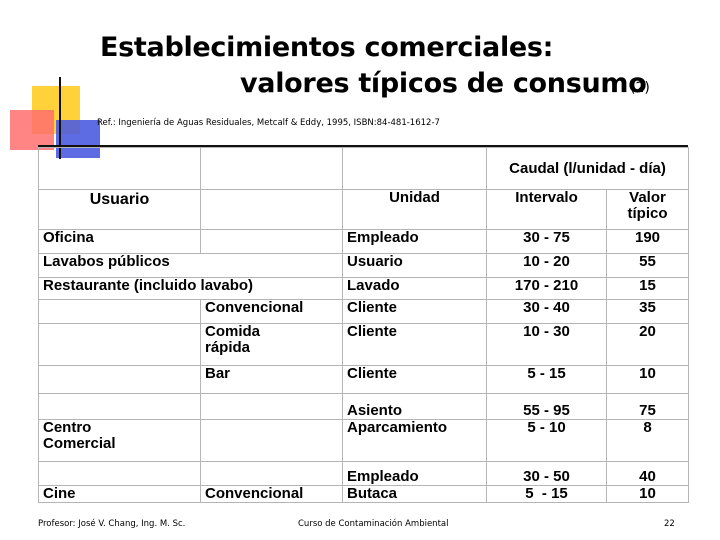 The width and height of the screenshot is (720, 540). I want to click on decor-horizontal-line, so click(363, 146).